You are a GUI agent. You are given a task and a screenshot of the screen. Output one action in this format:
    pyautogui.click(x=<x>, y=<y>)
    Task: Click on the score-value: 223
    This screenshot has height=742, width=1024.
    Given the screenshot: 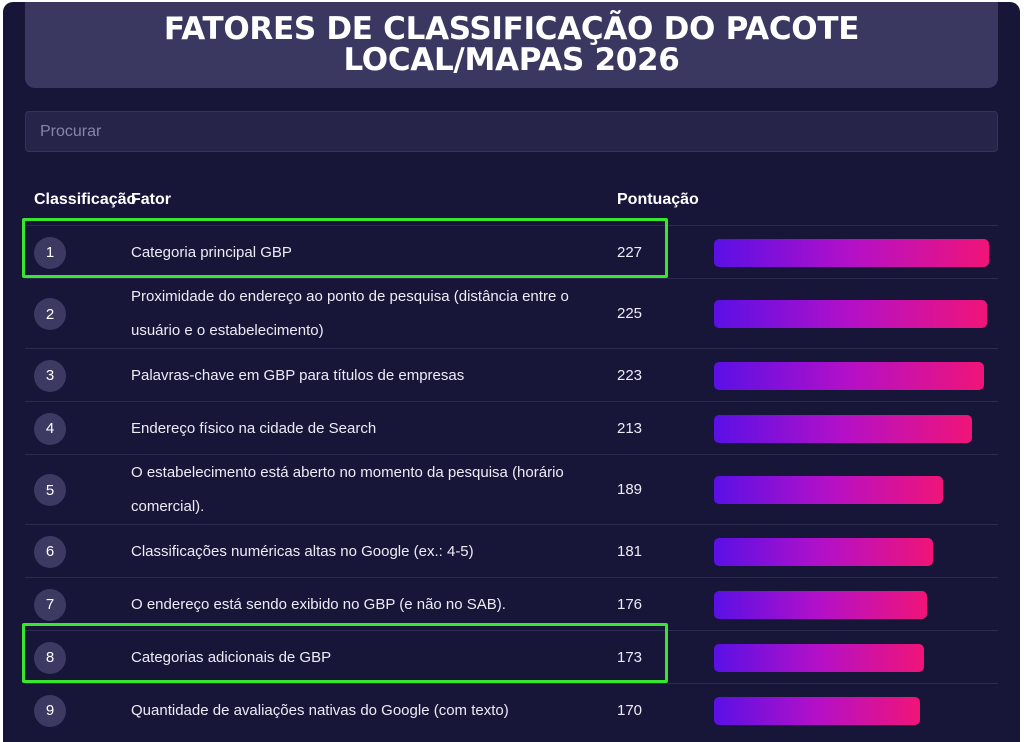 What is the action you would take?
    pyautogui.click(x=630, y=375)
    